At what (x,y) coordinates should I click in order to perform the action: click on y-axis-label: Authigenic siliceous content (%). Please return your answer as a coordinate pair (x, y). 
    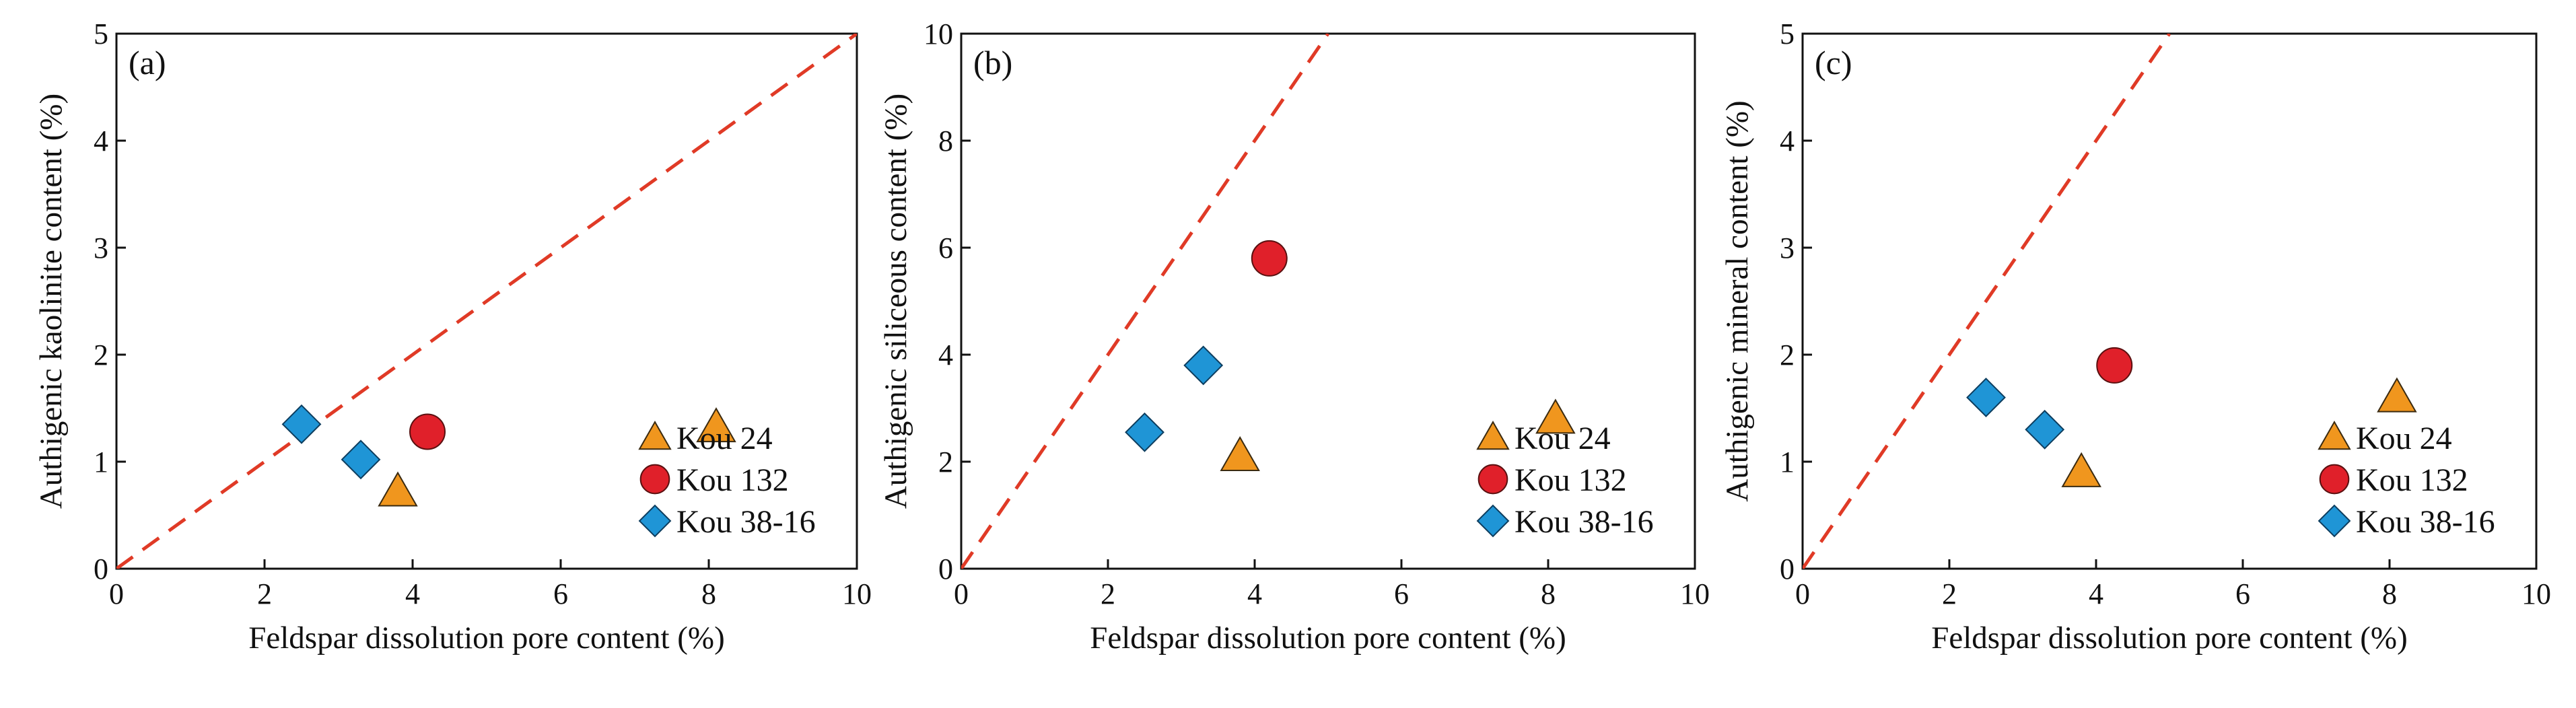
    Looking at the image, I should click on (895, 301).